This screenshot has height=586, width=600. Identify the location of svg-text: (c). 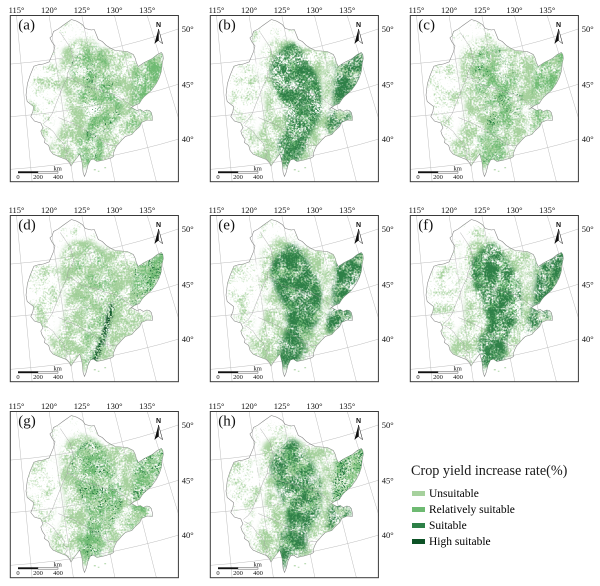
(426, 25).